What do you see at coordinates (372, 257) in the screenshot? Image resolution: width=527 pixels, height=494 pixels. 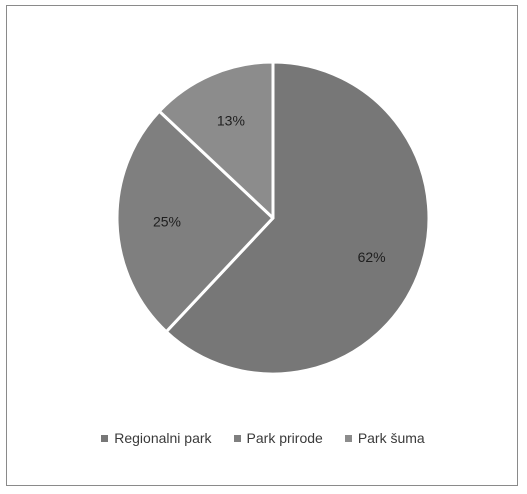 I see `data-label-regionalni-park: 62%` at bounding box center [372, 257].